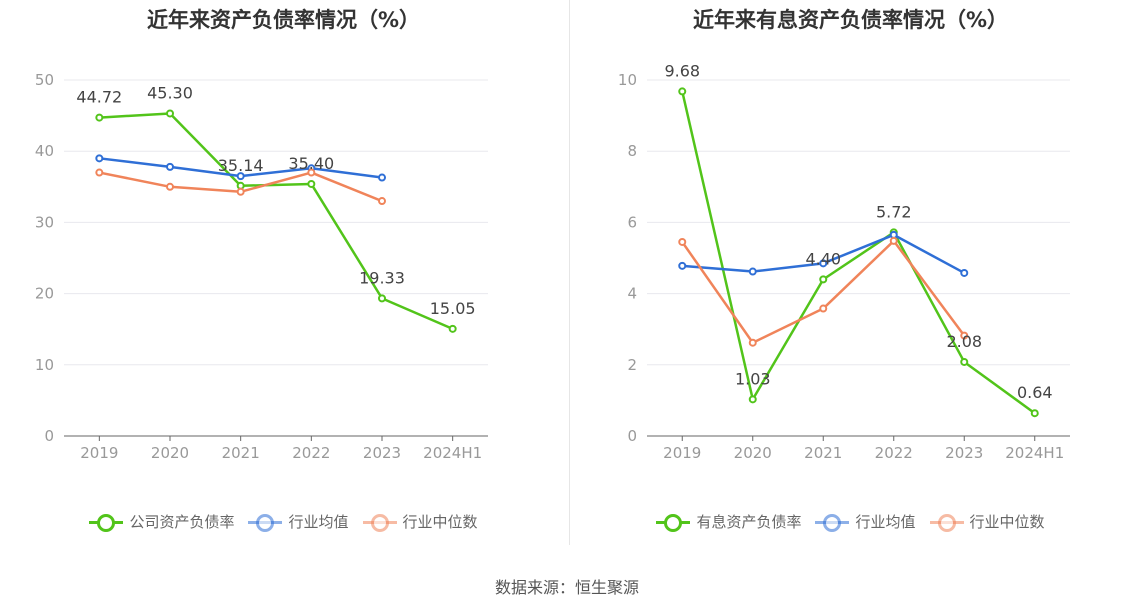 The image size is (1134, 612). I want to click on y-tick-label: 20, so click(44, 294).